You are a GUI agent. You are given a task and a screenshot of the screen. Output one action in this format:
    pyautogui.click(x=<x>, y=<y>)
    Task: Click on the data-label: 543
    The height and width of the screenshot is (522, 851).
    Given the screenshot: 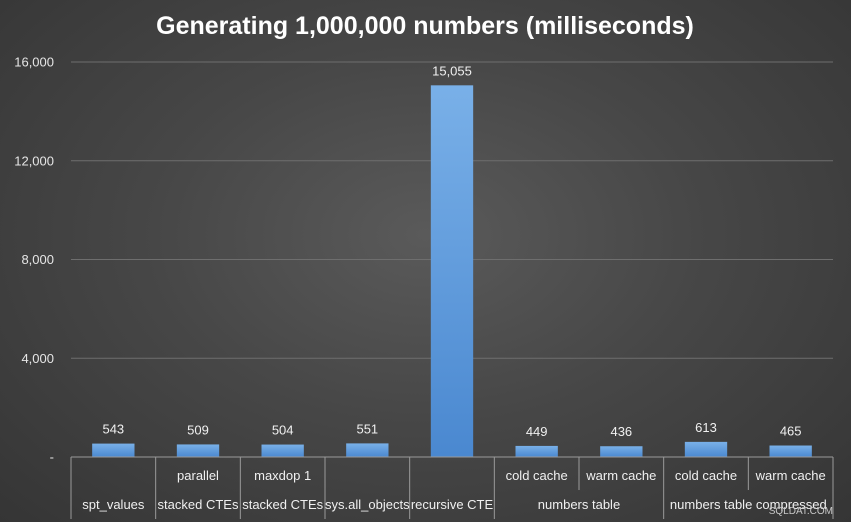 What is the action you would take?
    pyautogui.click(x=113, y=429)
    